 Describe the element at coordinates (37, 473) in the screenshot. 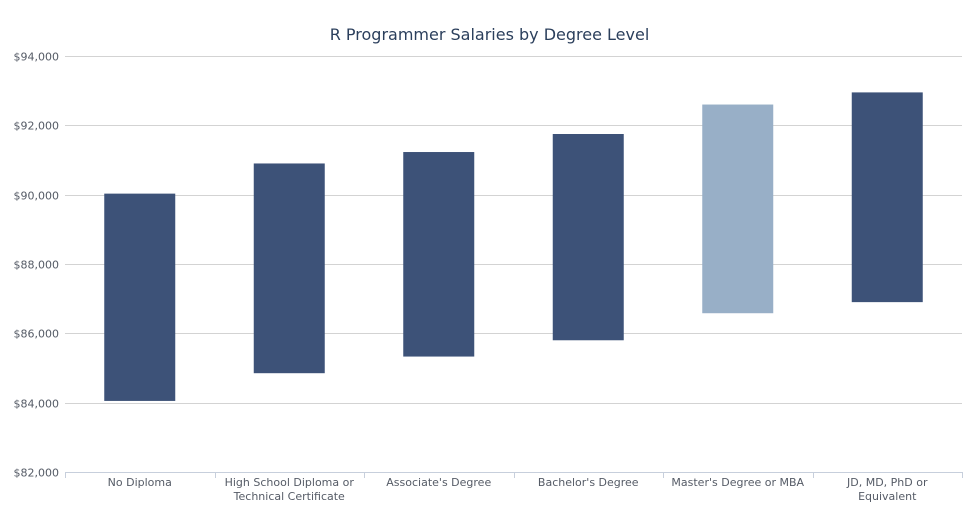

I see `y-tick-label: $82,000` at that location.